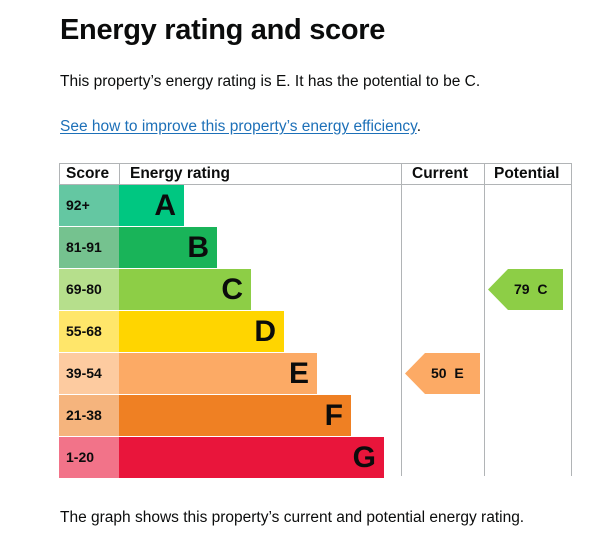 The width and height of the screenshot is (605, 542). I want to click on band-bar-e: E, so click(218, 373).